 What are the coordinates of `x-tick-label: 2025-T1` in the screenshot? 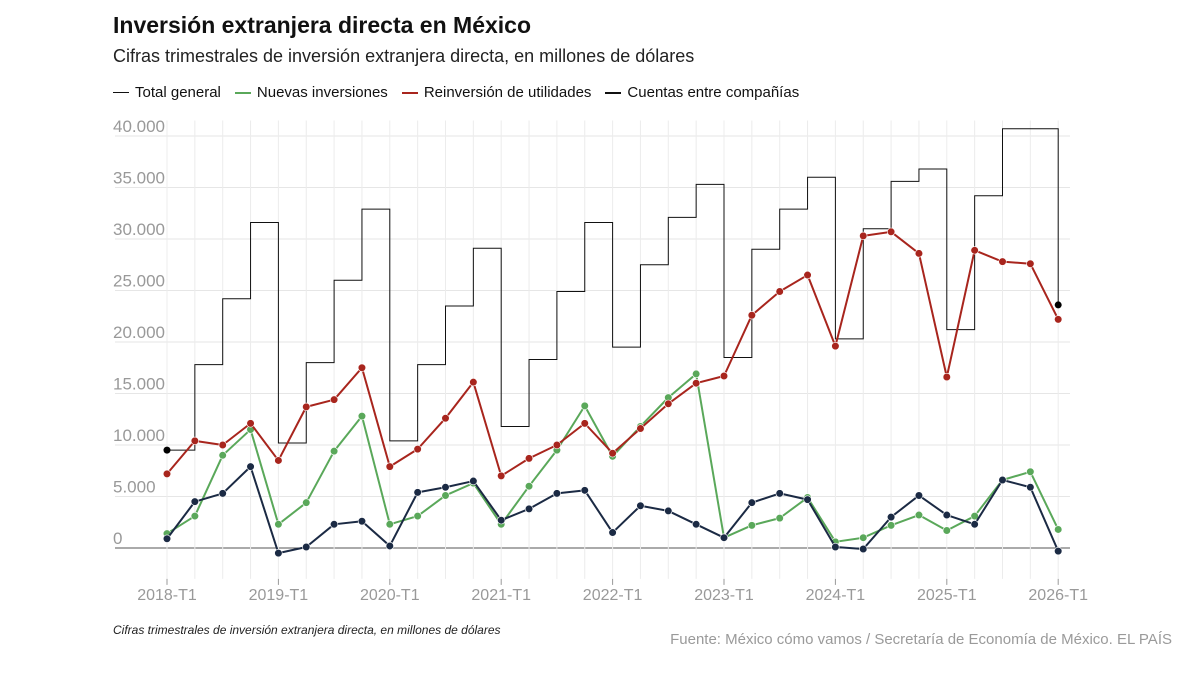 It's located at (947, 595).